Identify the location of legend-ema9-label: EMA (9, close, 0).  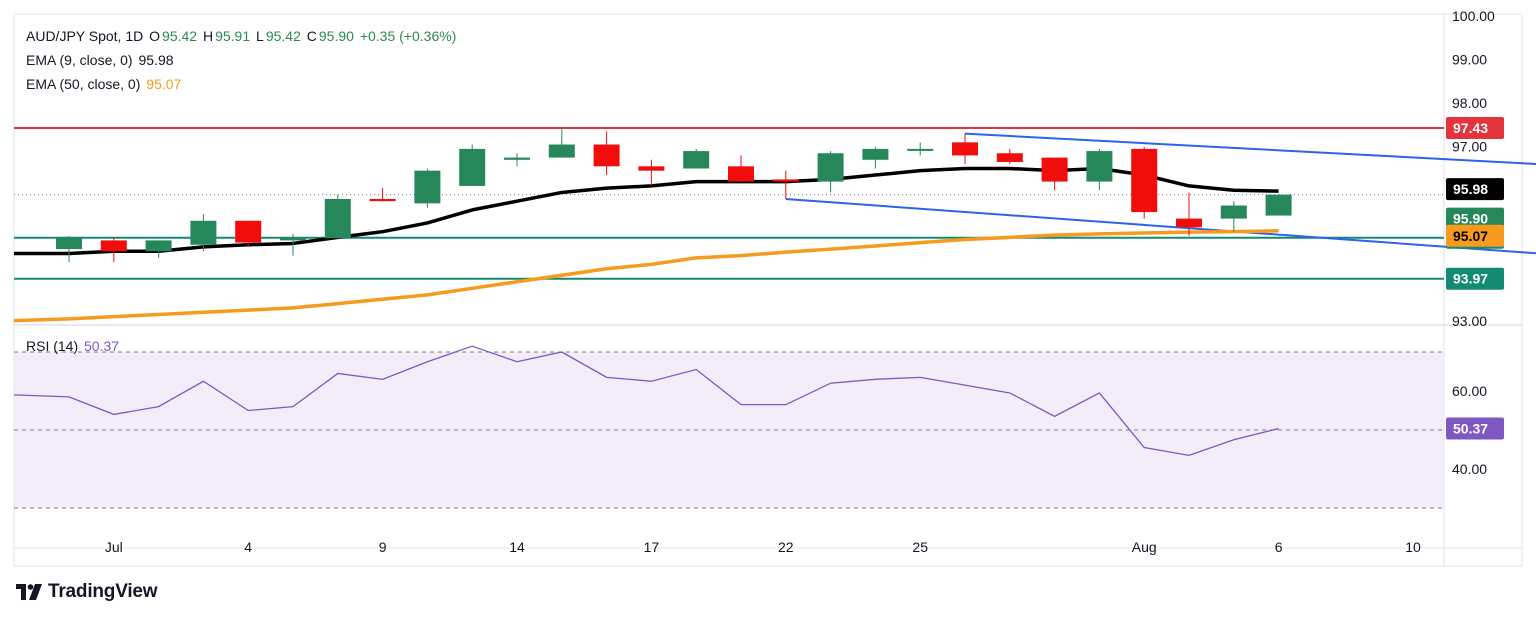
(79, 60).